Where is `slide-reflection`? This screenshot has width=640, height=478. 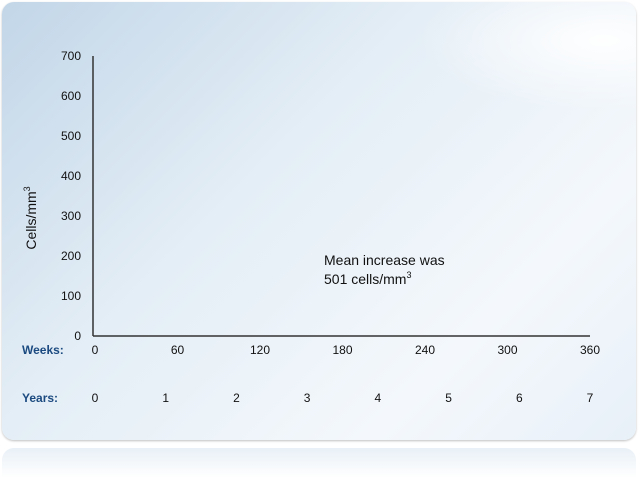 slide-reflection is located at coordinates (319, 463).